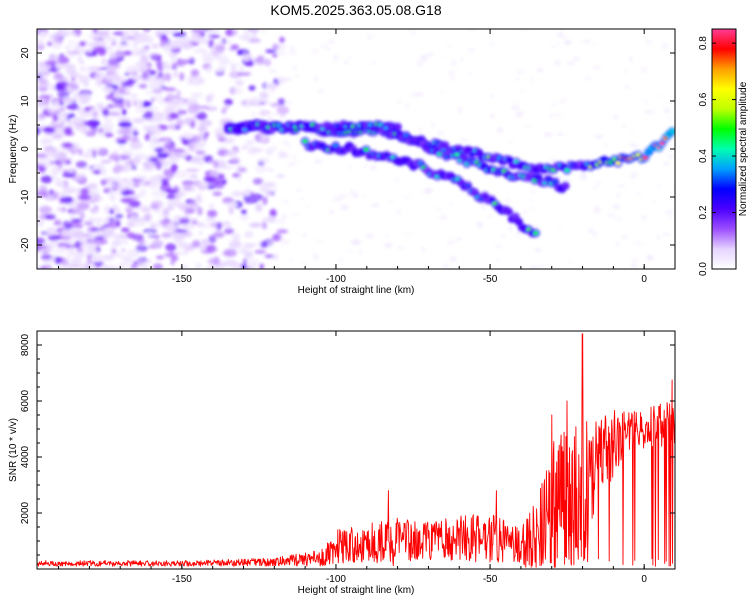  What do you see at coordinates (703, 269) in the screenshot?
I see `colorbar-tick-label: 0.0` at bounding box center [703, 269].